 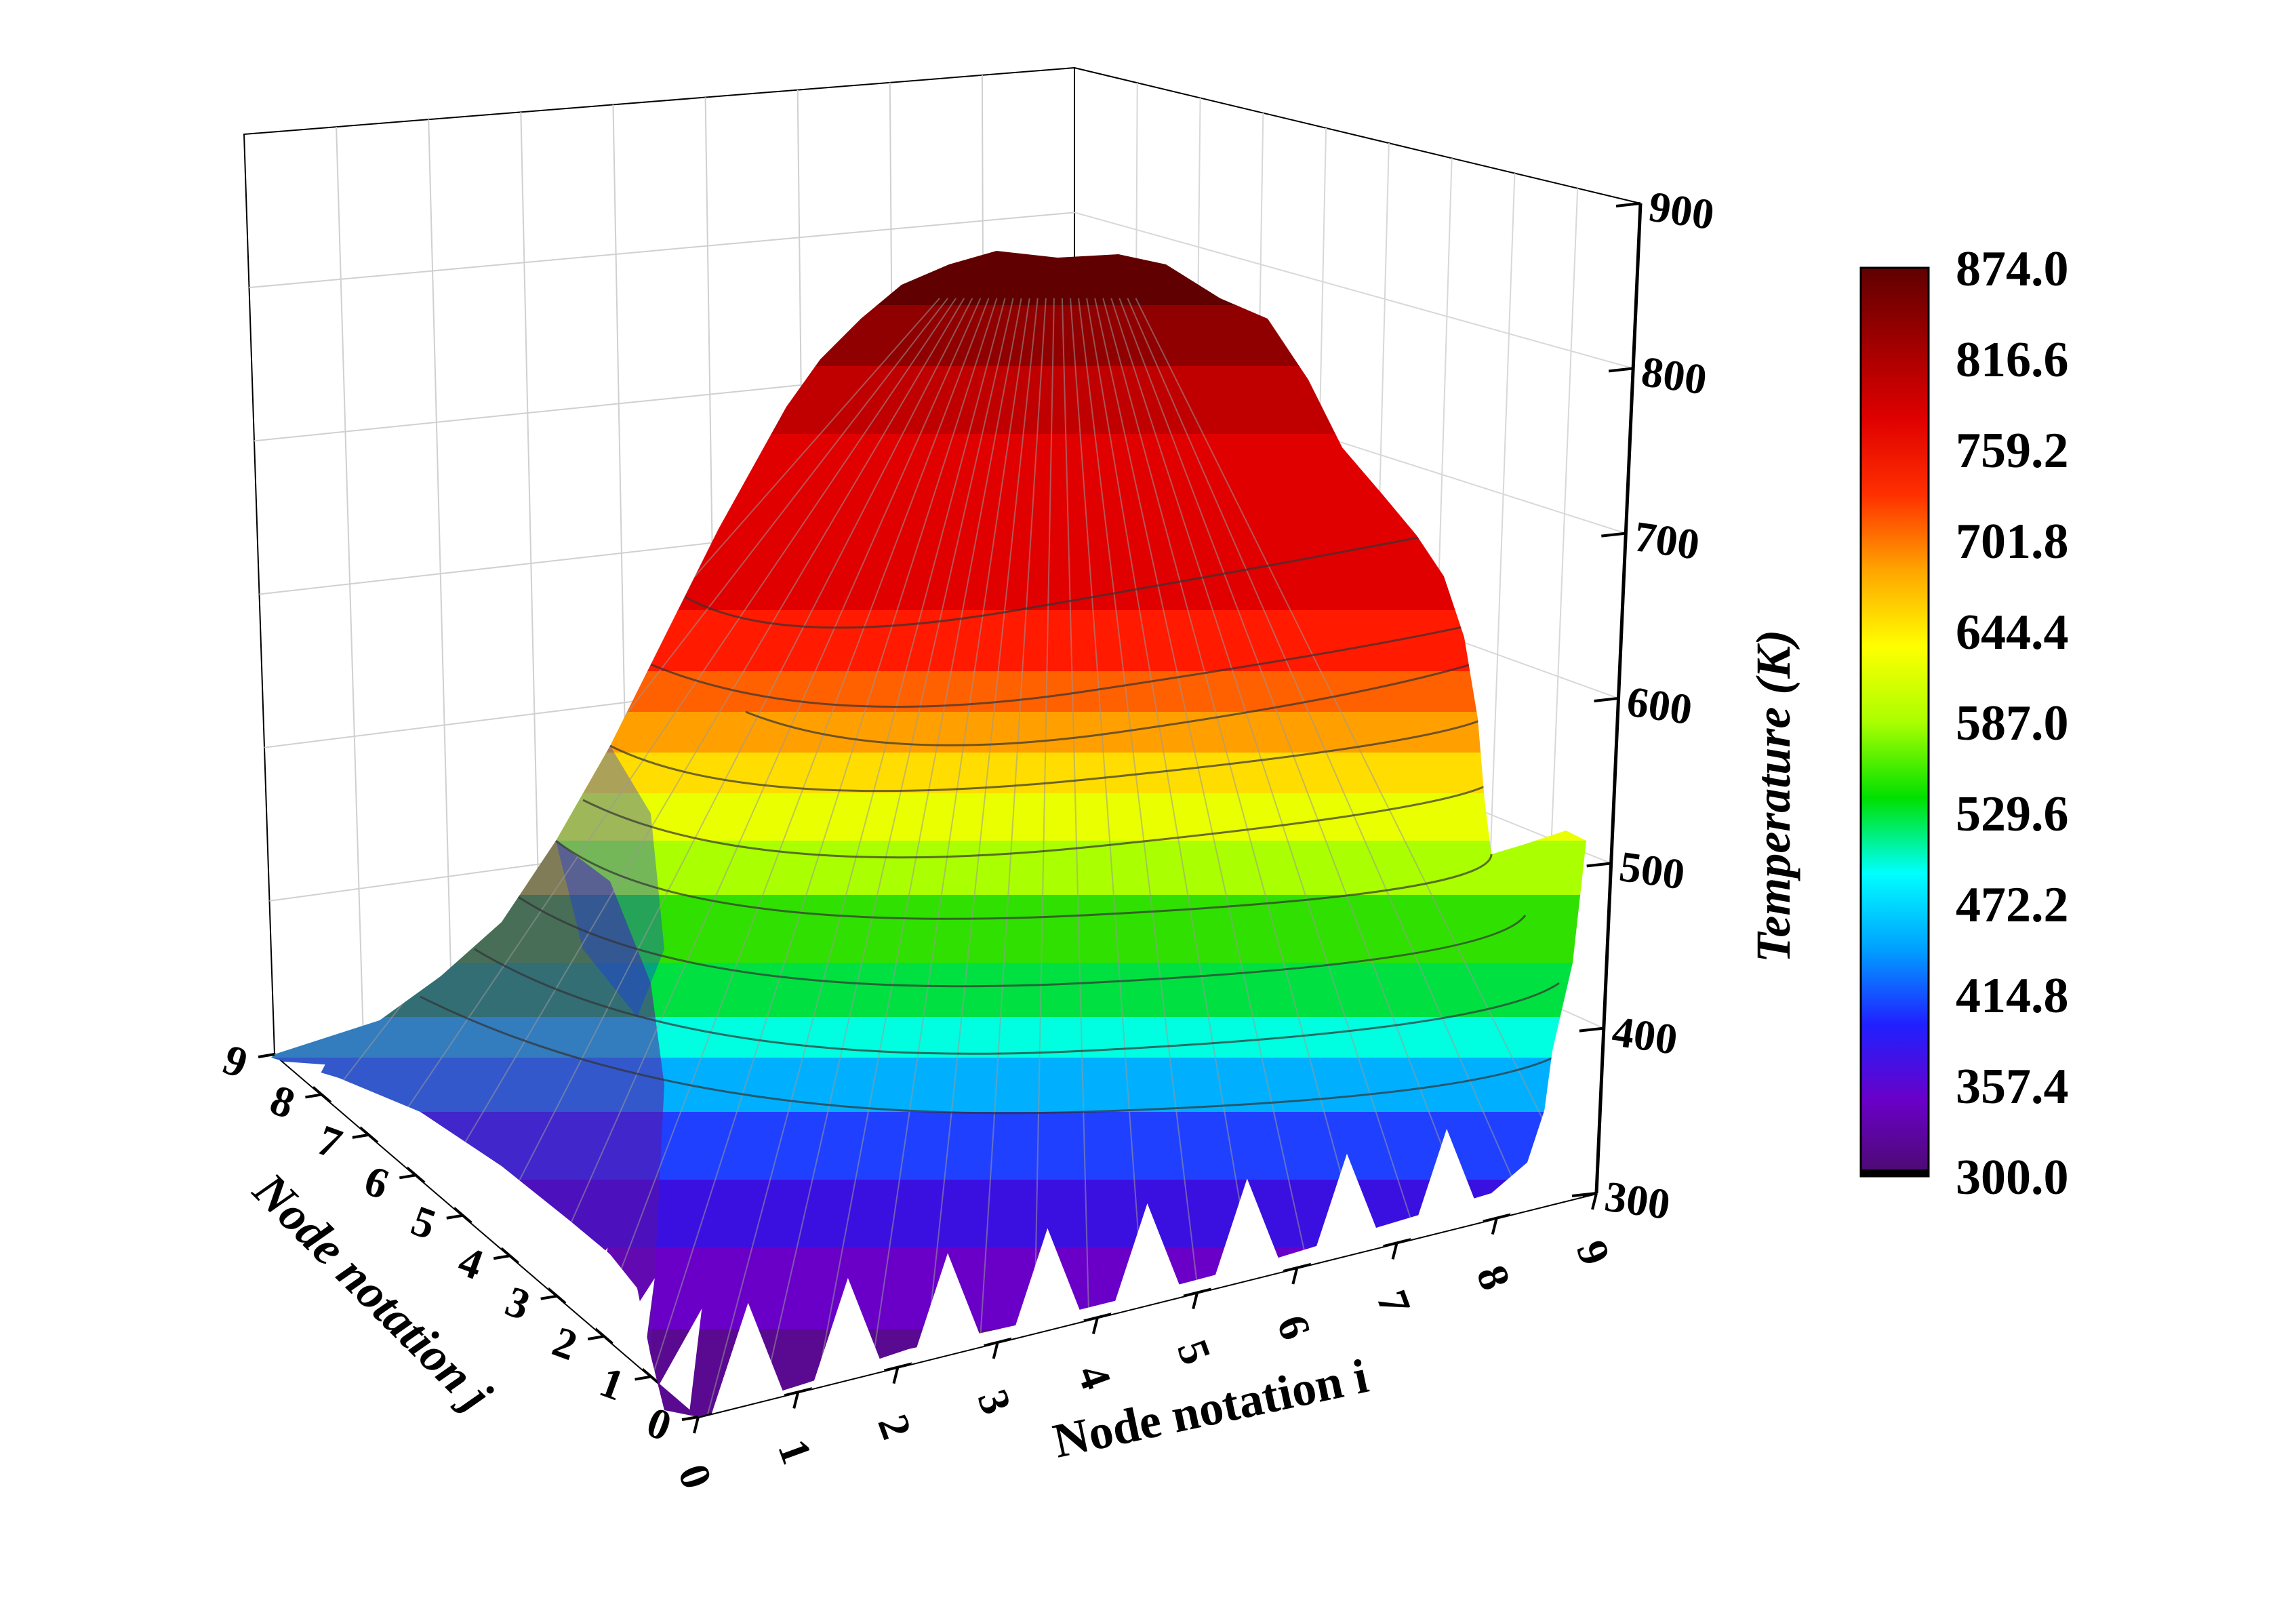 What do you see at coordinates (795, 1451) in the screenshot?
I see `i-tick-label: 1` at bounding box center [795, 1451].